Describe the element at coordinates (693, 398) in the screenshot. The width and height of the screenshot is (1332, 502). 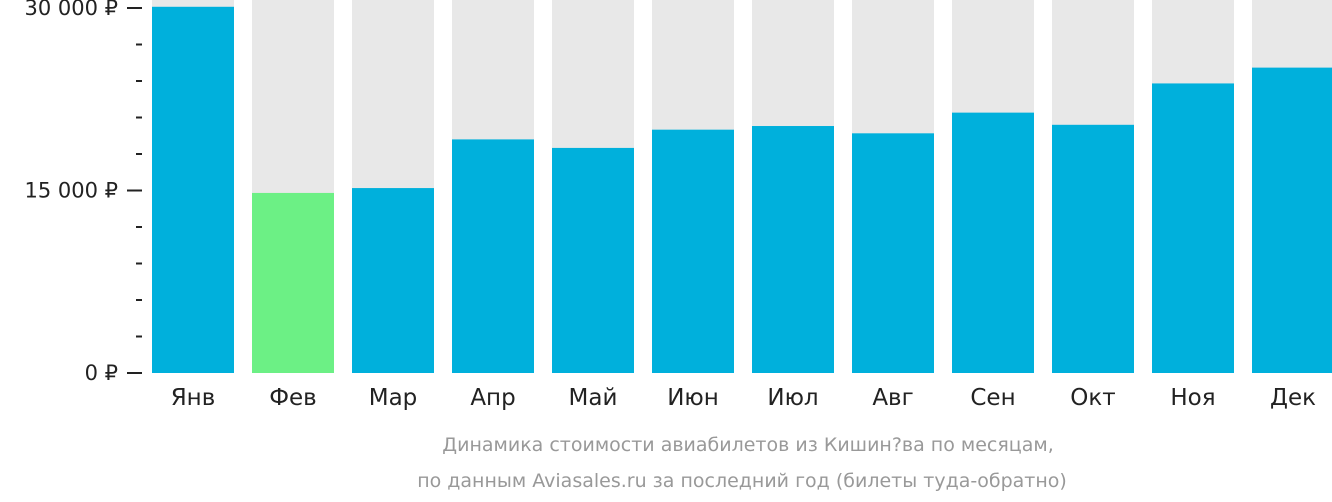
I see `x-tick-label: Июн` at that location.